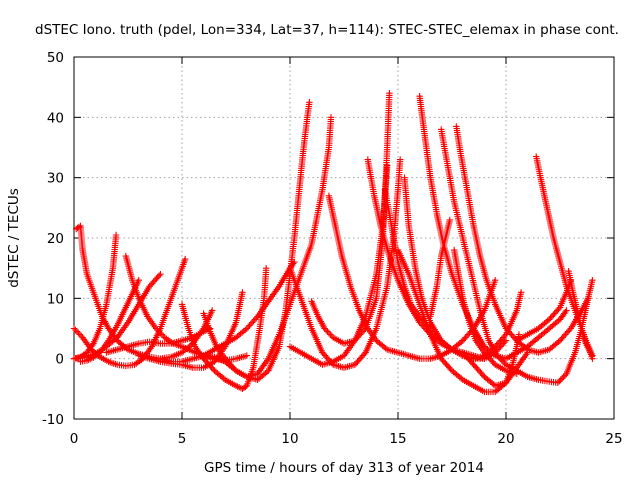 This screenshot has height=480, width=640. I want to click on y-tick-label: 50, so click(55, 58).